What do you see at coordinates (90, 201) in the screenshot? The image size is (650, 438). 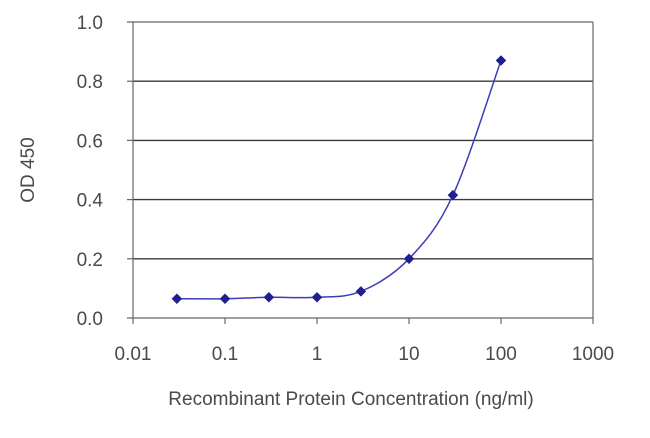 I see `y-tick-label: 0.4` at bounding box center [90, 201].